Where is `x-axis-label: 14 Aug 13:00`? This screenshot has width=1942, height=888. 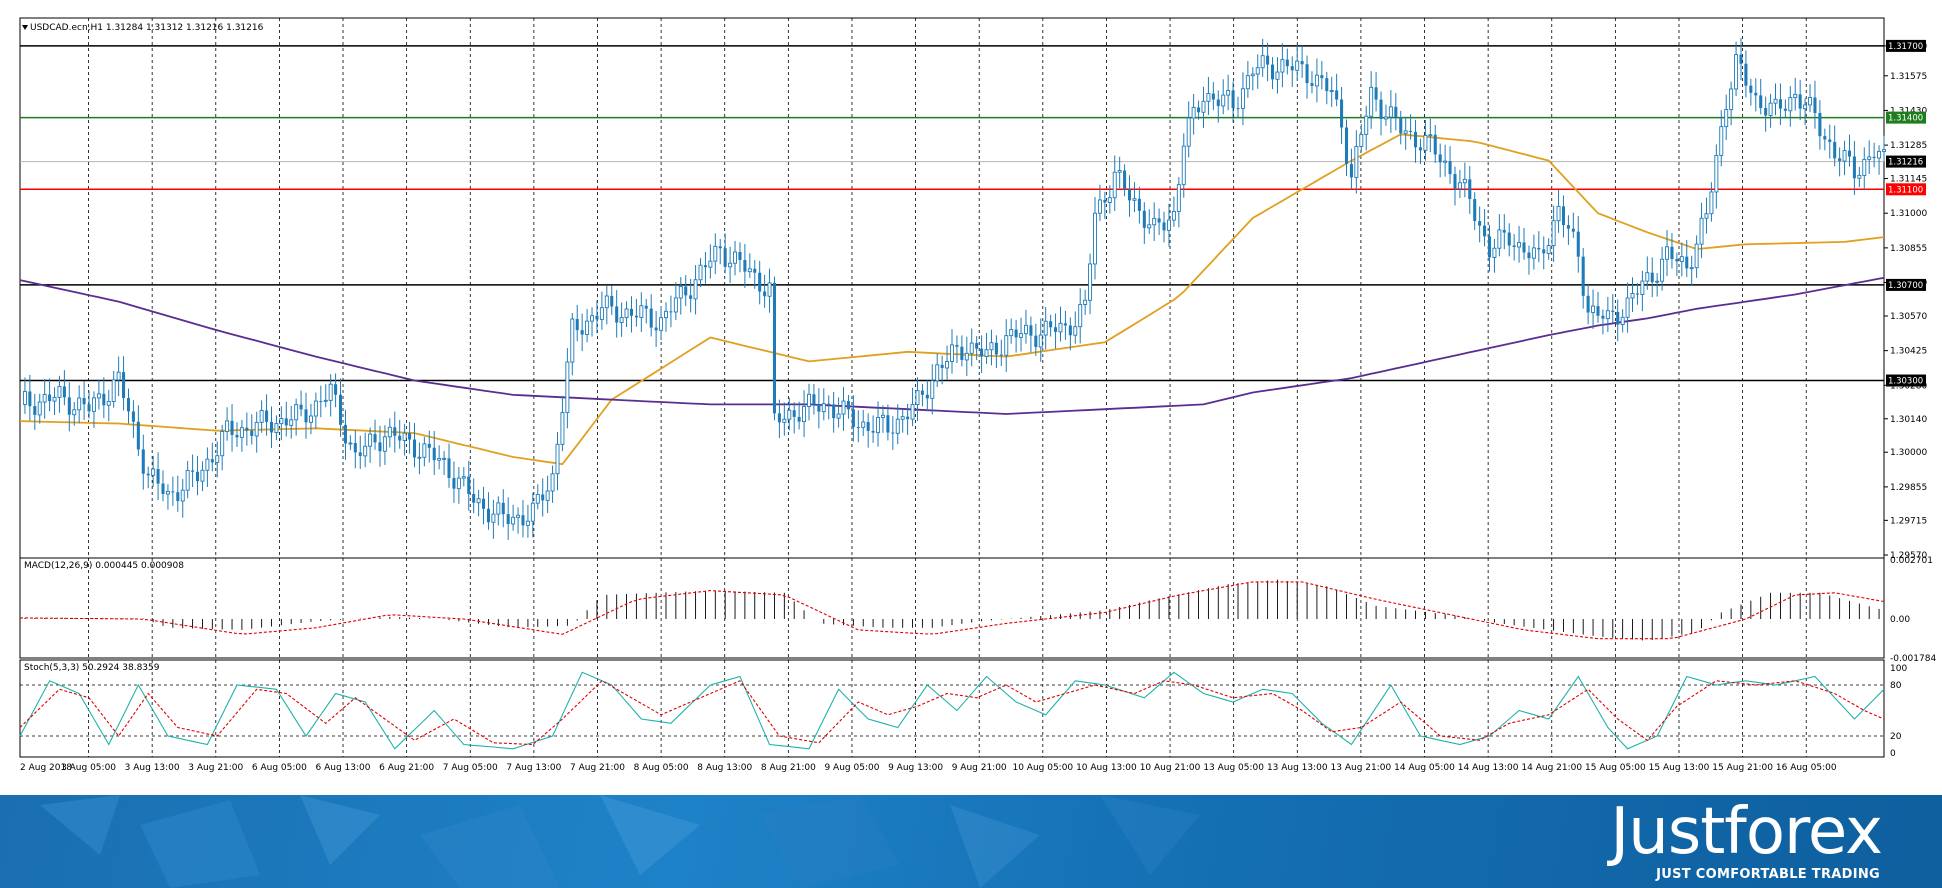 x-axis-label: 14 Aug 13:00 is located at coordinates (1488, 768).